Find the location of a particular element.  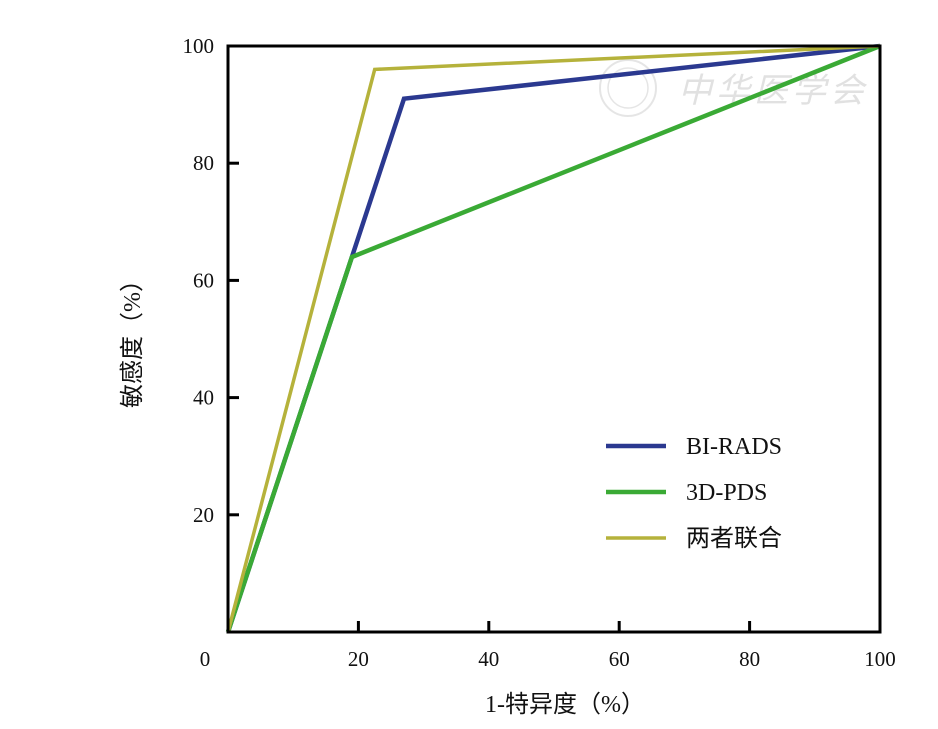

legend: BI-RADS 3D-PDS 两者联合 is located at coordinates (694, 493).